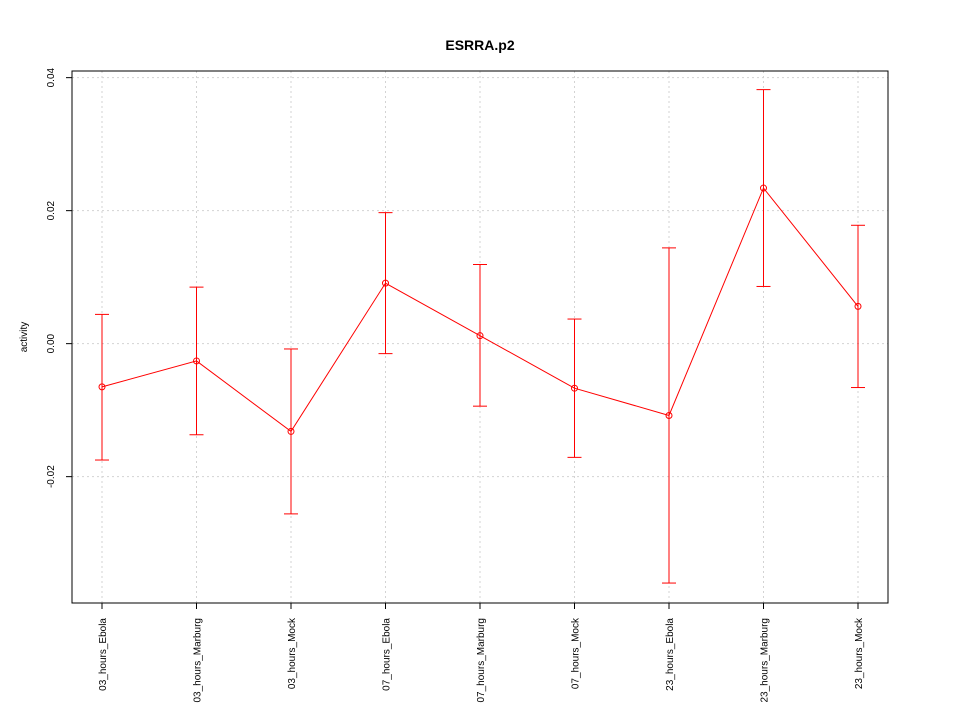 The width and height of the screenshot is (960, 720). What do you see at coordinates (24, 337) in the screenshot?
I see `y-axis-label: activity` at bounding box center [24, 337].